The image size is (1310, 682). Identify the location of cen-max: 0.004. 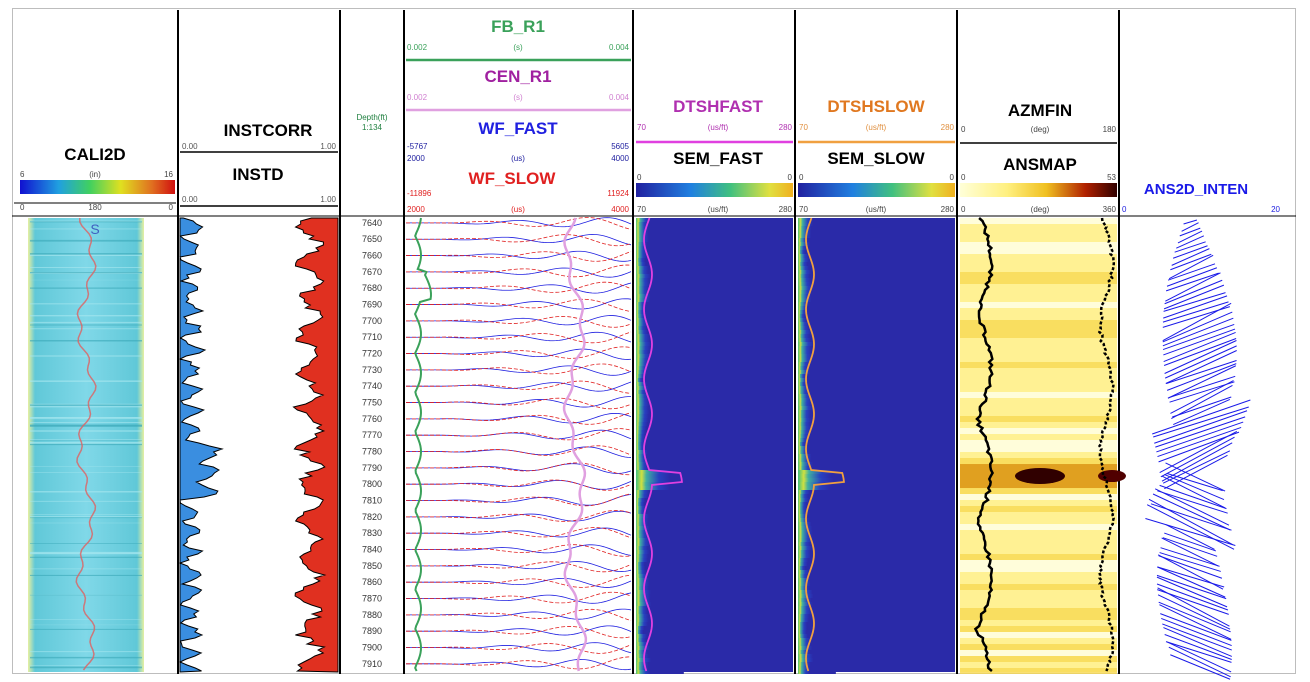
(619, 97).